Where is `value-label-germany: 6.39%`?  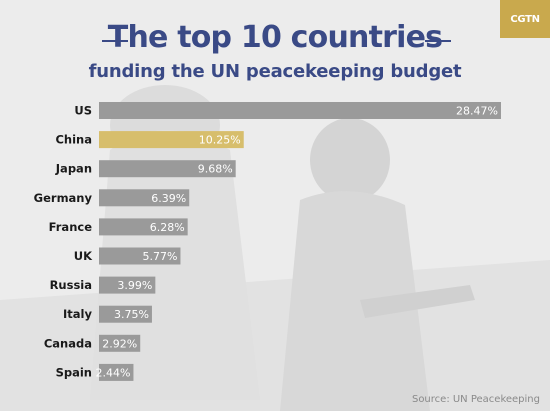 value-label-germany: 6.39% is located at coordinates (168, 198).